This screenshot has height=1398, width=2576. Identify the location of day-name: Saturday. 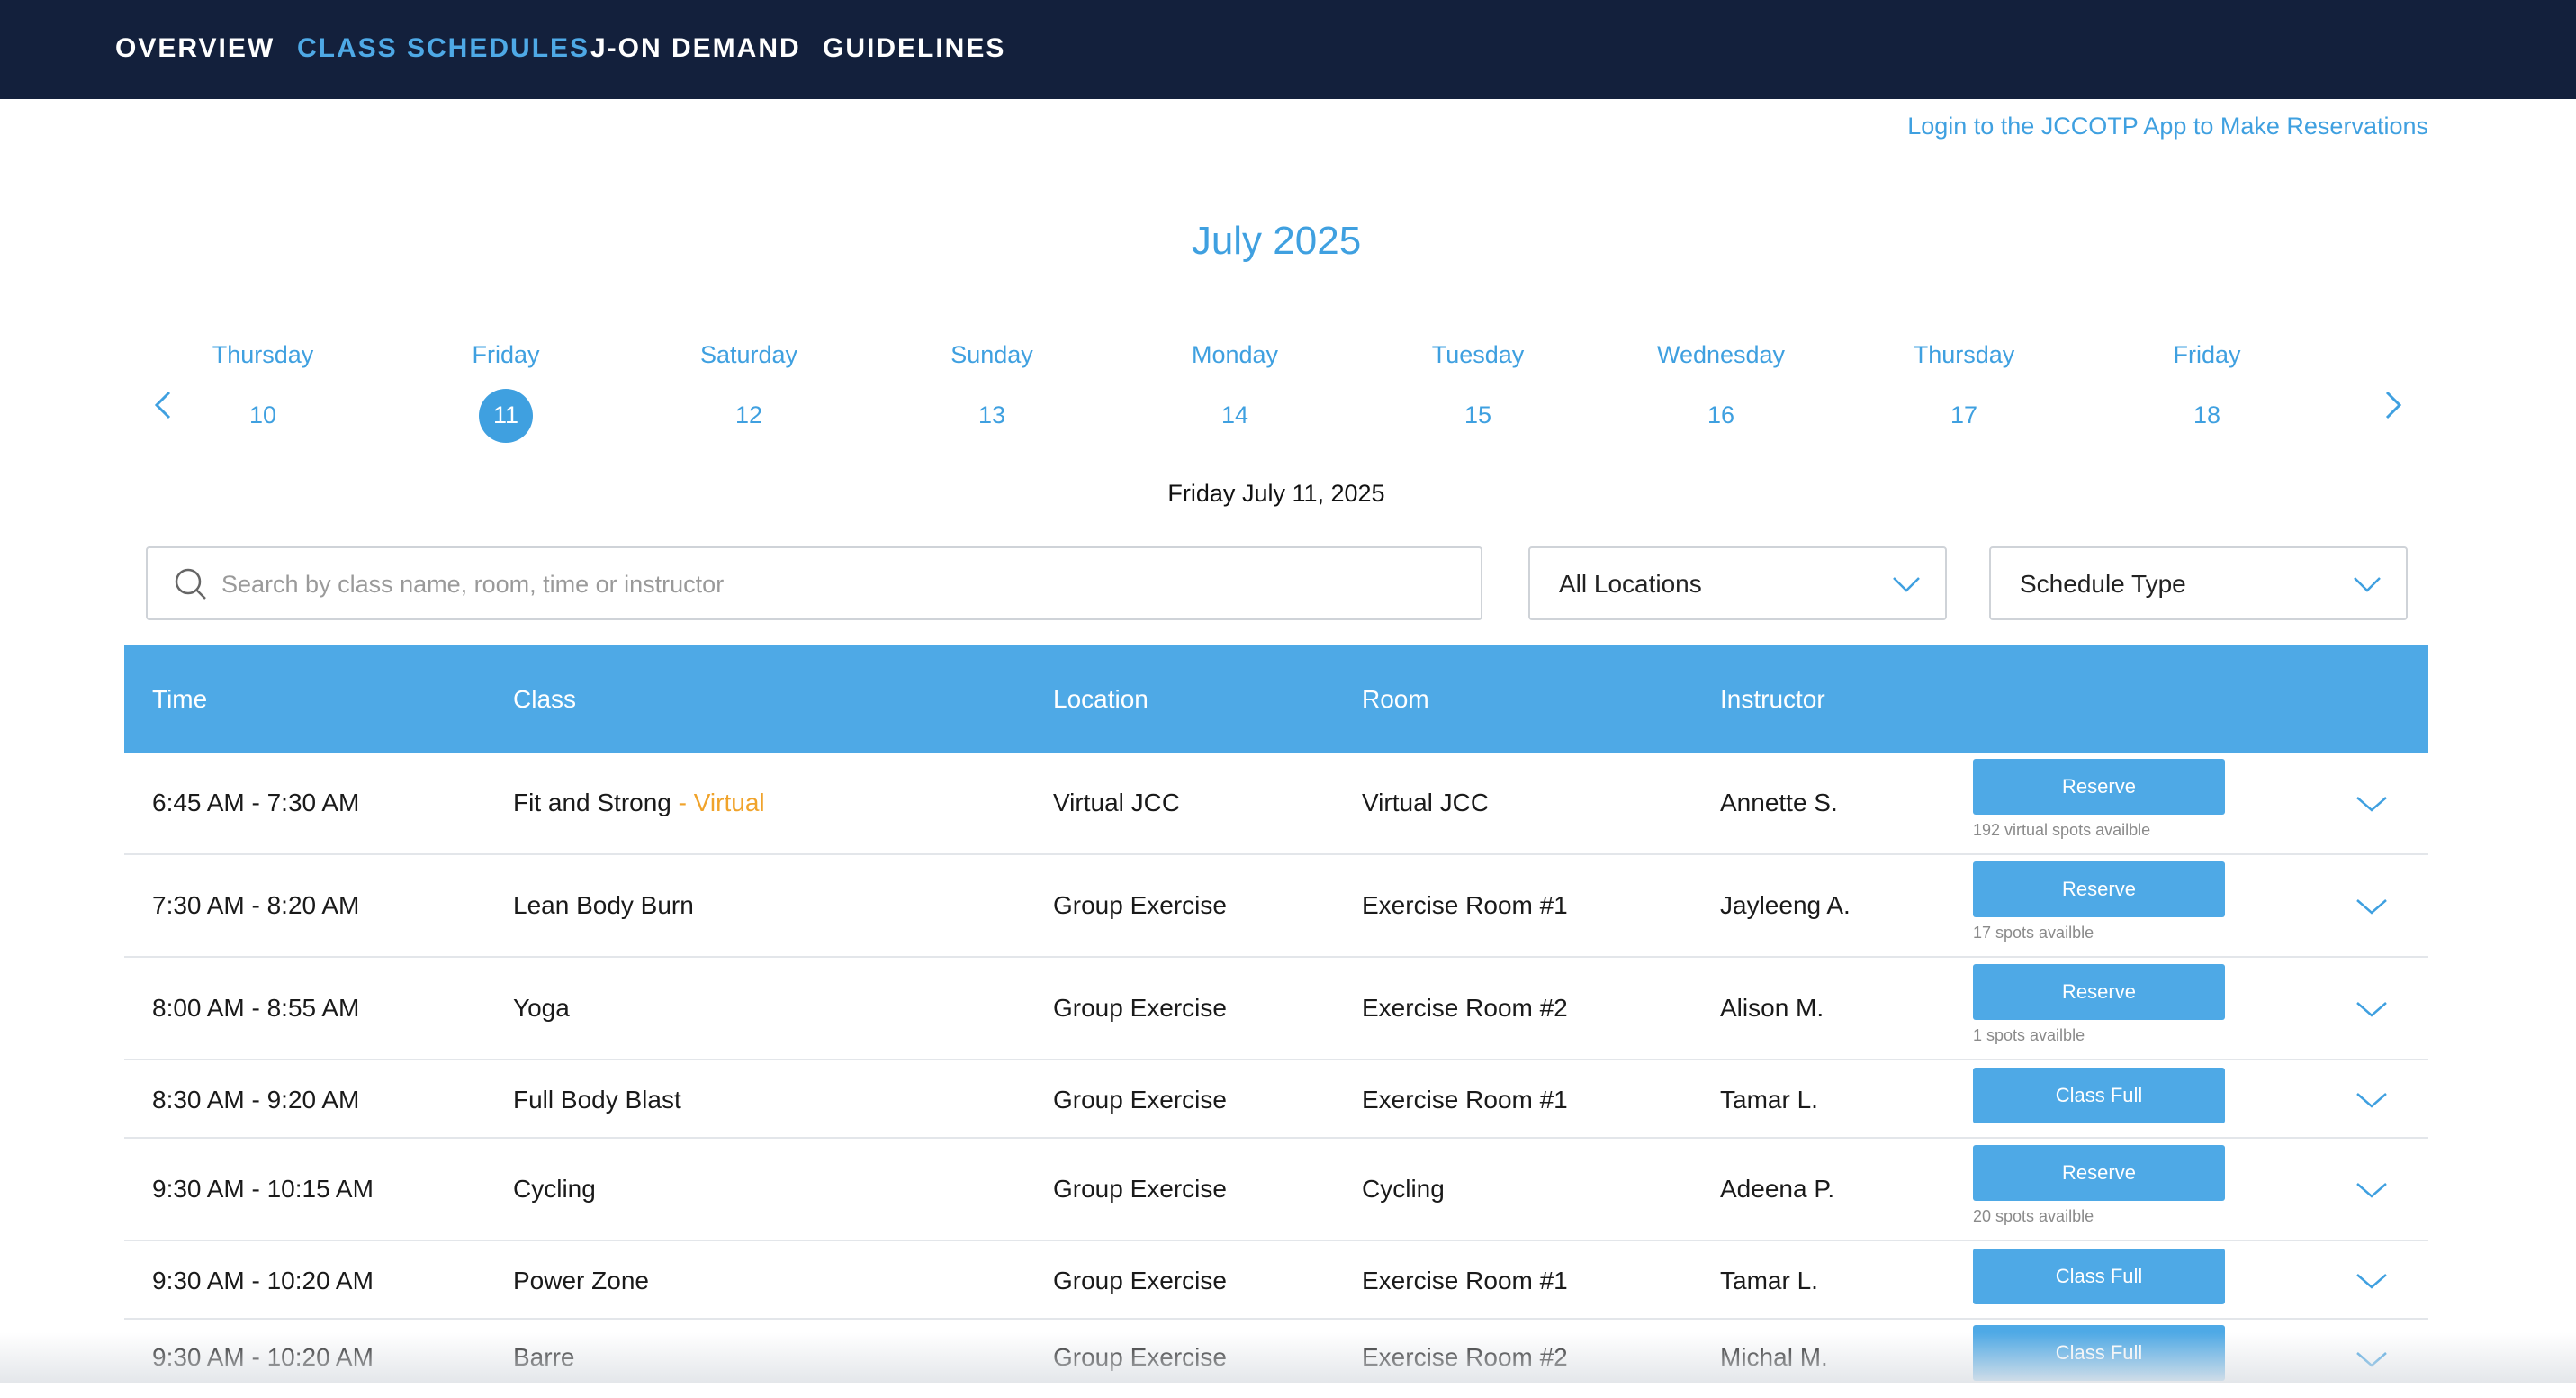
(748, 354).